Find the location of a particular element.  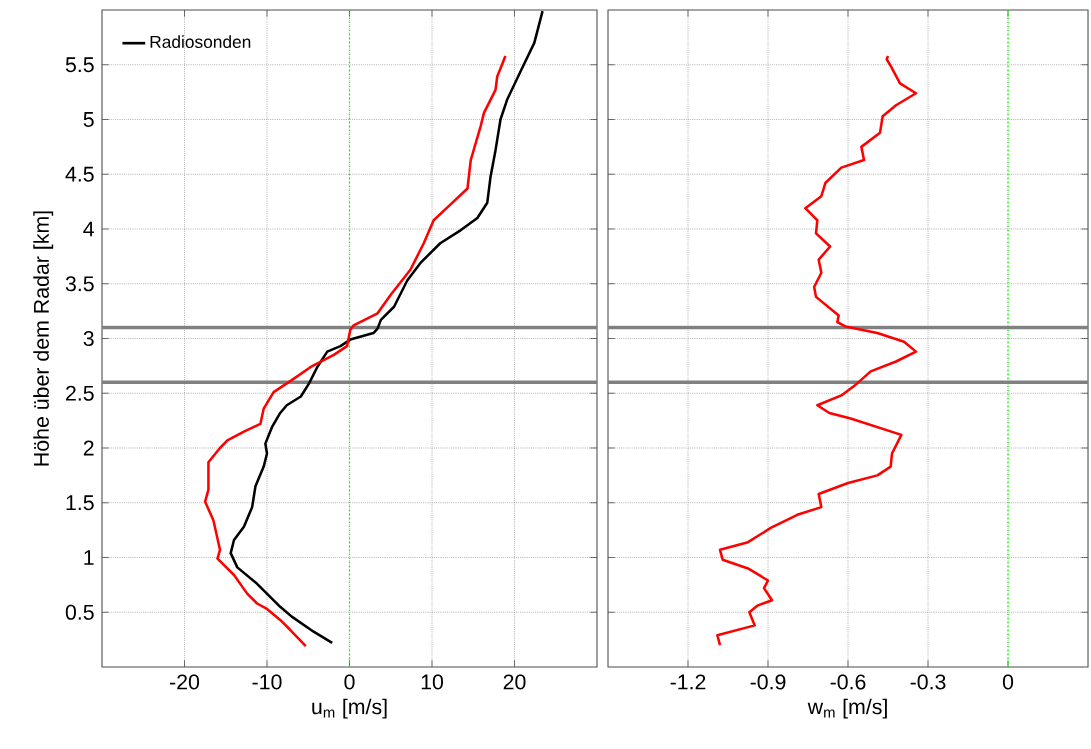

legend-label: Radiosonden is located at coordinates (200, 42).